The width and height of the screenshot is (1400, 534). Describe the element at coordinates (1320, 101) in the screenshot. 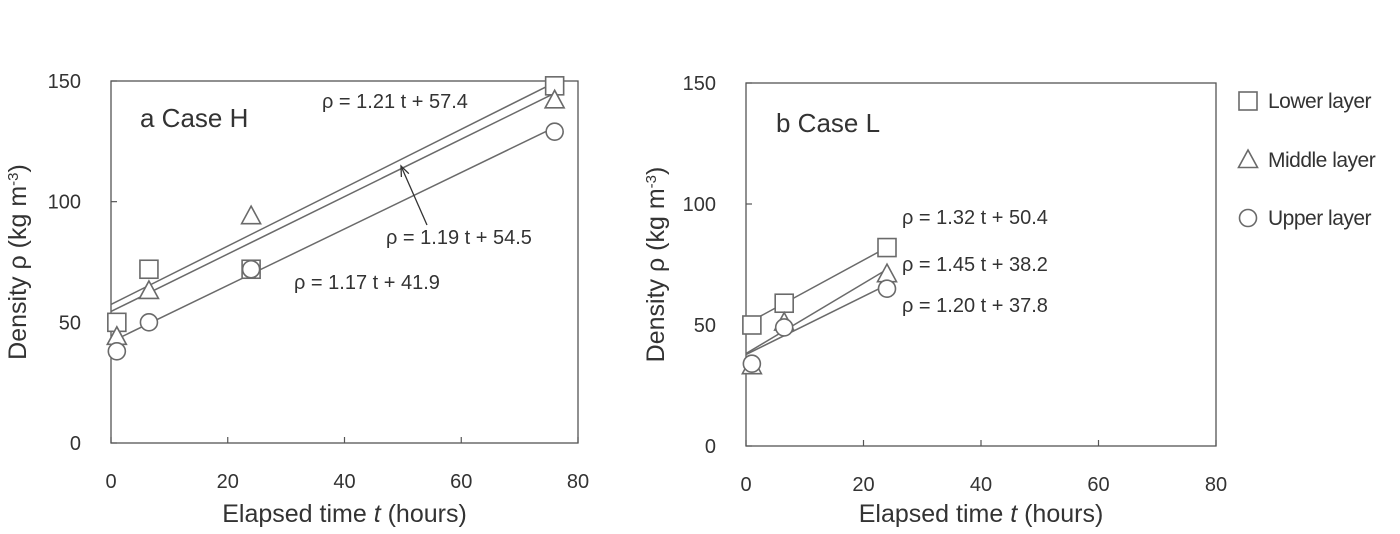

I see `legend-label: Lower layer` at that location.